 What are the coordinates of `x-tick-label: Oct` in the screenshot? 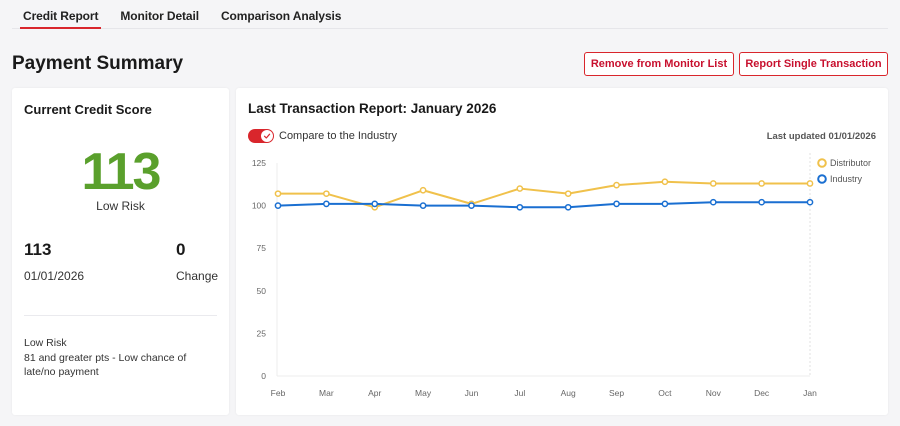 It's located at (665, 393).